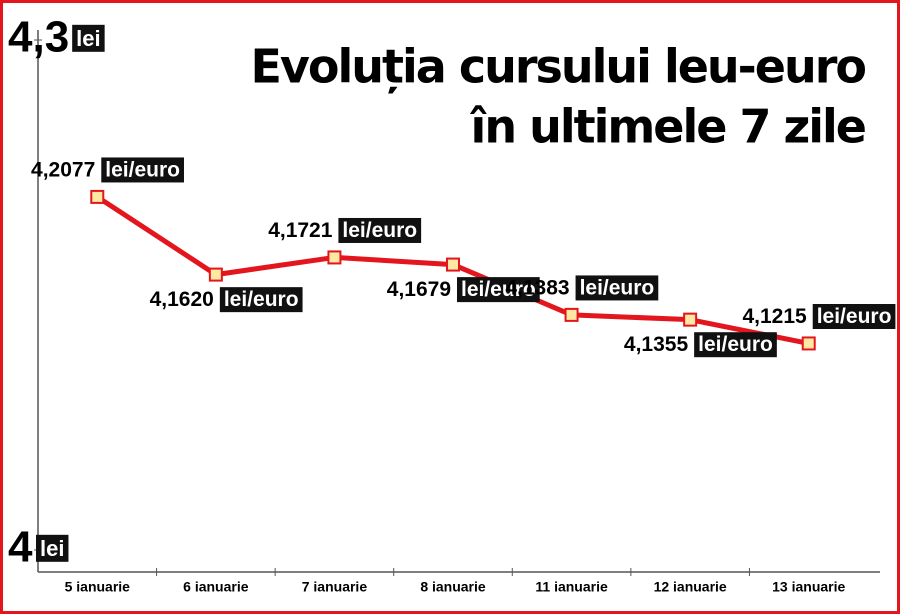  I want to click on value-label: 4,2077, so click(63, 169).